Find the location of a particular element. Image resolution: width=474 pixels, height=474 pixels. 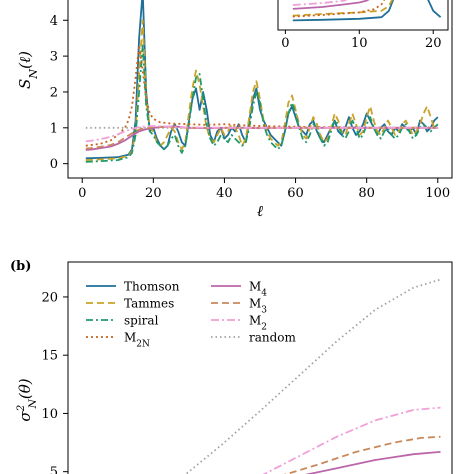

legend-entry-tammes: Tammes is located at coordinates (130, 304).